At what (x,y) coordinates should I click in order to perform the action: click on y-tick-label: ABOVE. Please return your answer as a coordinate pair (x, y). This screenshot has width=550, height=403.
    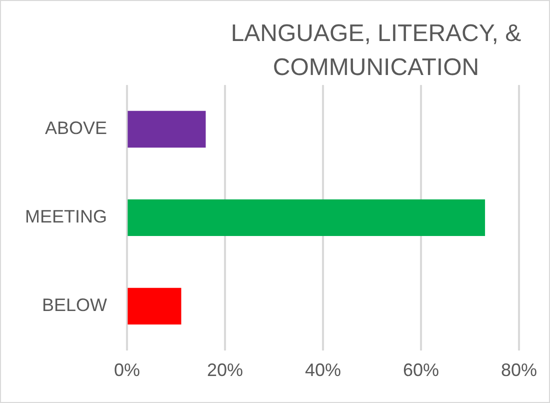
    Looking at the image, I should click on (75, 128).